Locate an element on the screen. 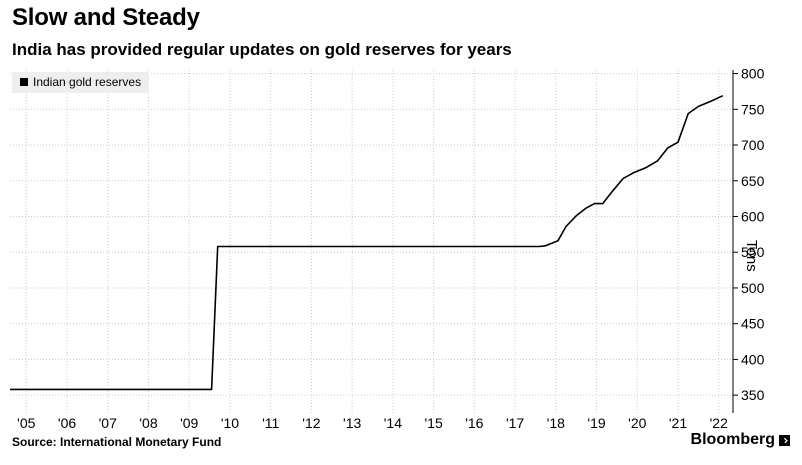  x-tick-label: '08 is located at coordinates (148, 423).